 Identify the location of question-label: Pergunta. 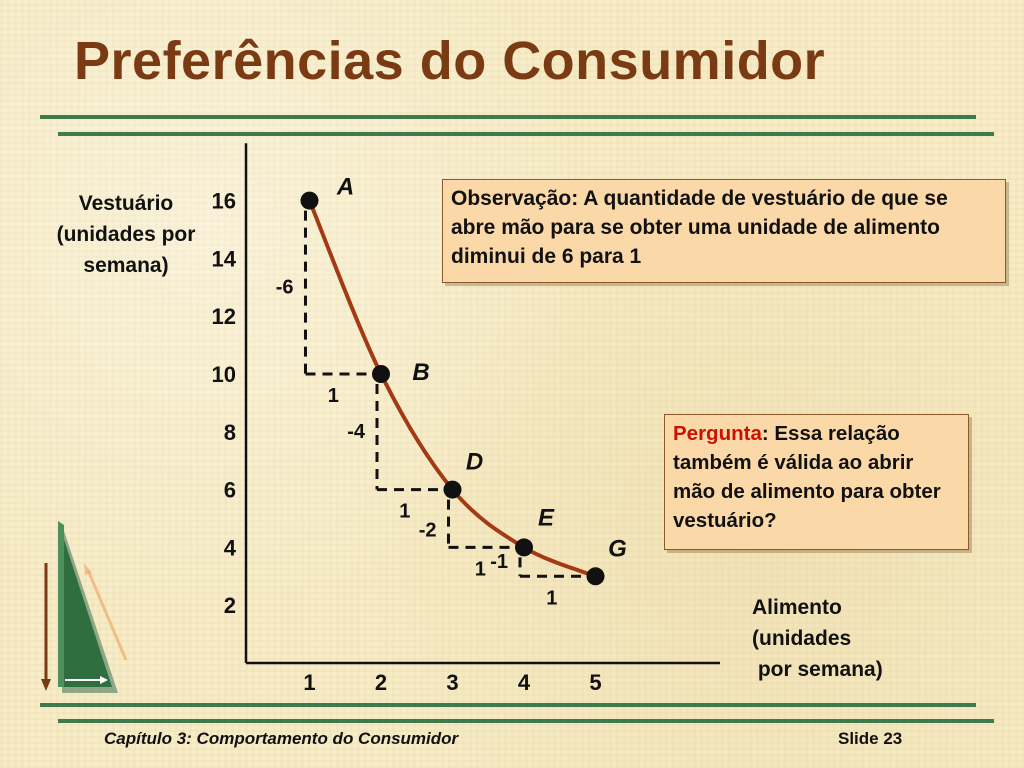
(717, 433).